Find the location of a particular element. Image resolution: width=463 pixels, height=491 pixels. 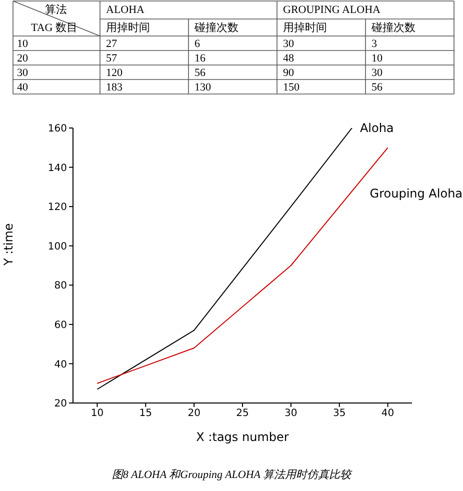

data-label: 27 is located at coordinates (112, 44).